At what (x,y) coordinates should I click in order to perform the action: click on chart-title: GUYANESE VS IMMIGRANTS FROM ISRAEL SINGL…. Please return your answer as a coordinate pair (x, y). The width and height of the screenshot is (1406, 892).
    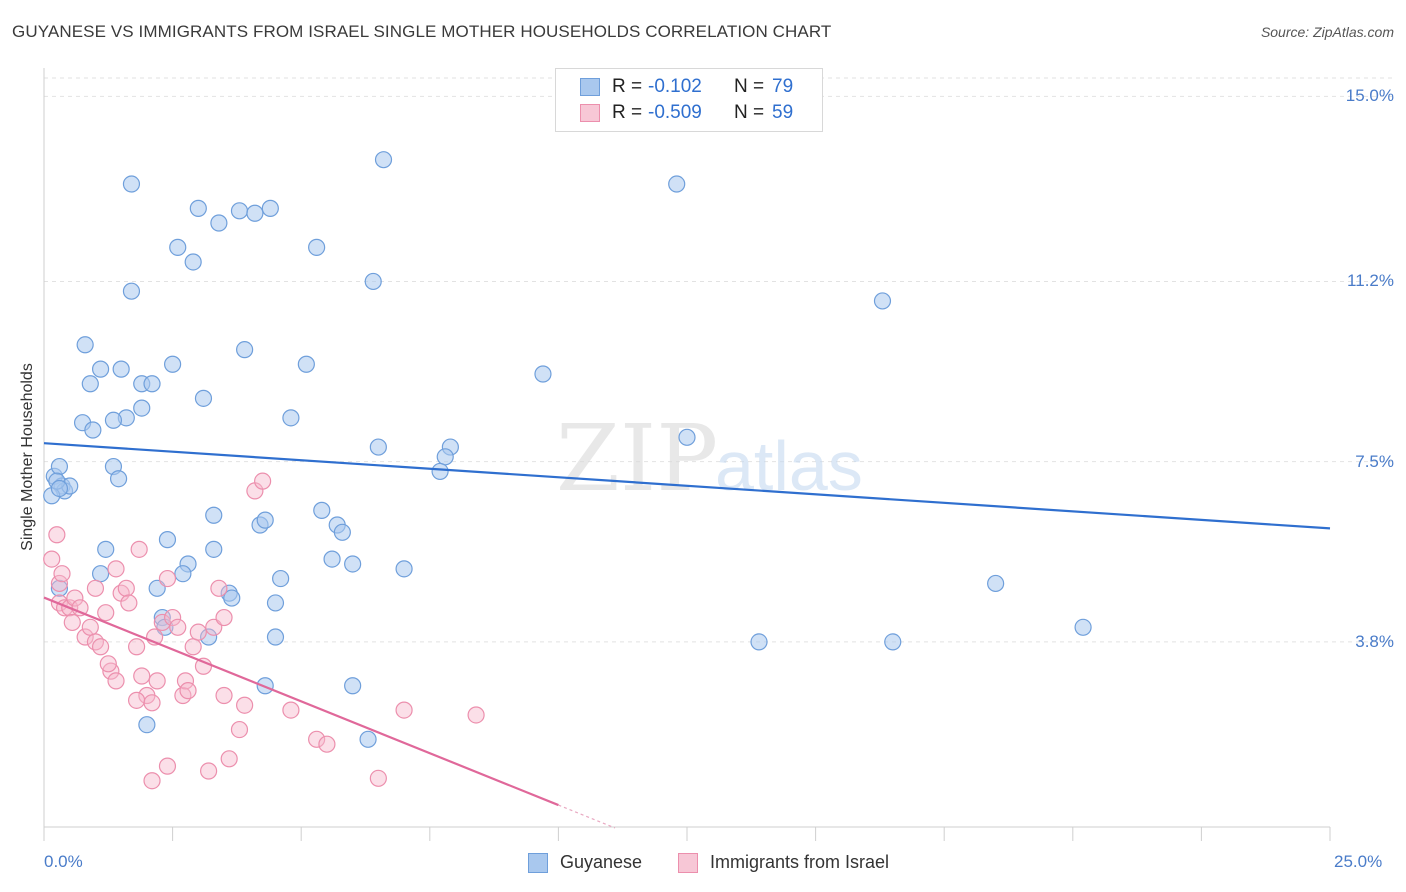
    Looking at the image, I should click on (422, 31).